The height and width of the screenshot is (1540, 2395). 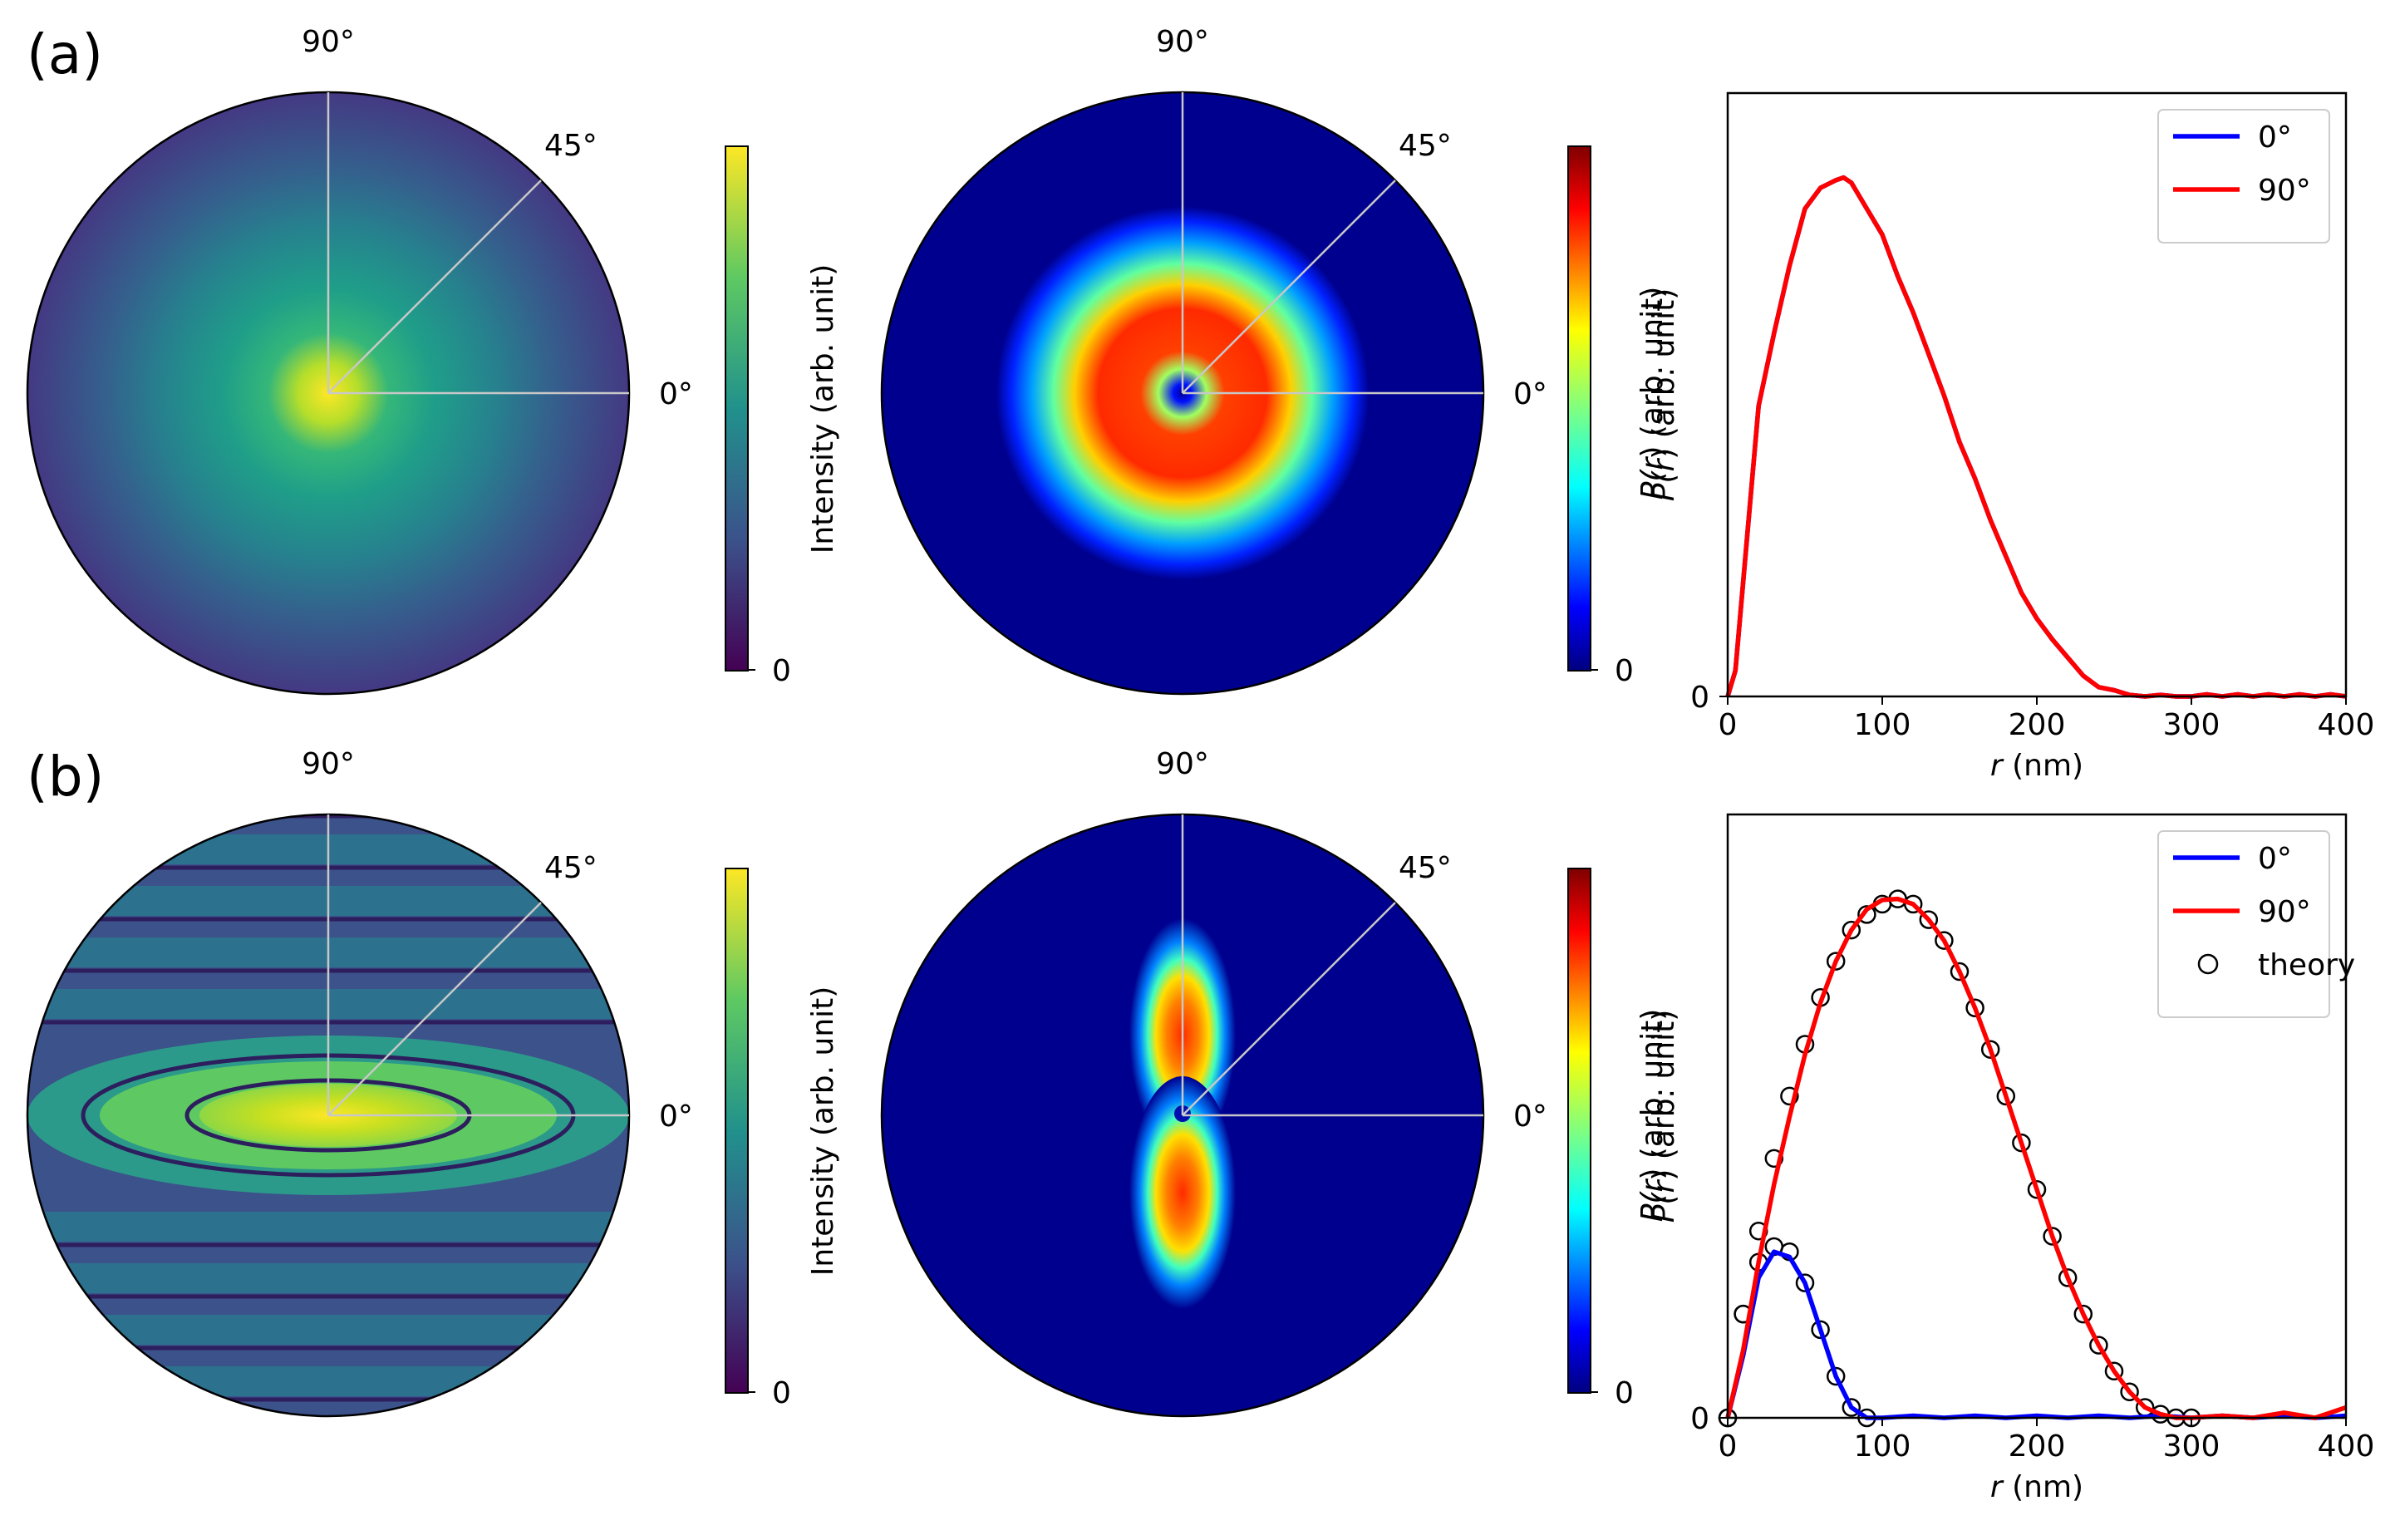 I want to click on series-line-90°, so click(x=2036, y=437).